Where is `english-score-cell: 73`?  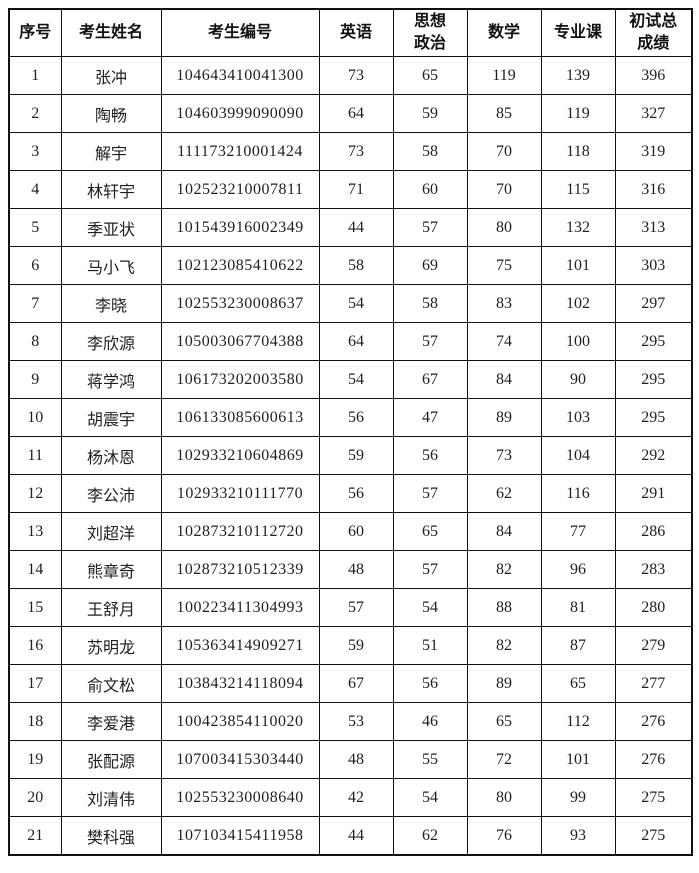 english-score-cell: 73 is located at coordinates (356, 151).